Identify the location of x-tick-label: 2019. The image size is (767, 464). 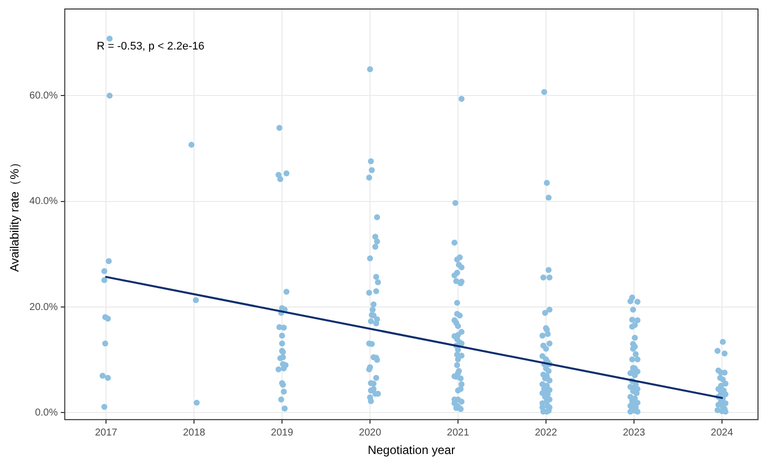
(282, 432).